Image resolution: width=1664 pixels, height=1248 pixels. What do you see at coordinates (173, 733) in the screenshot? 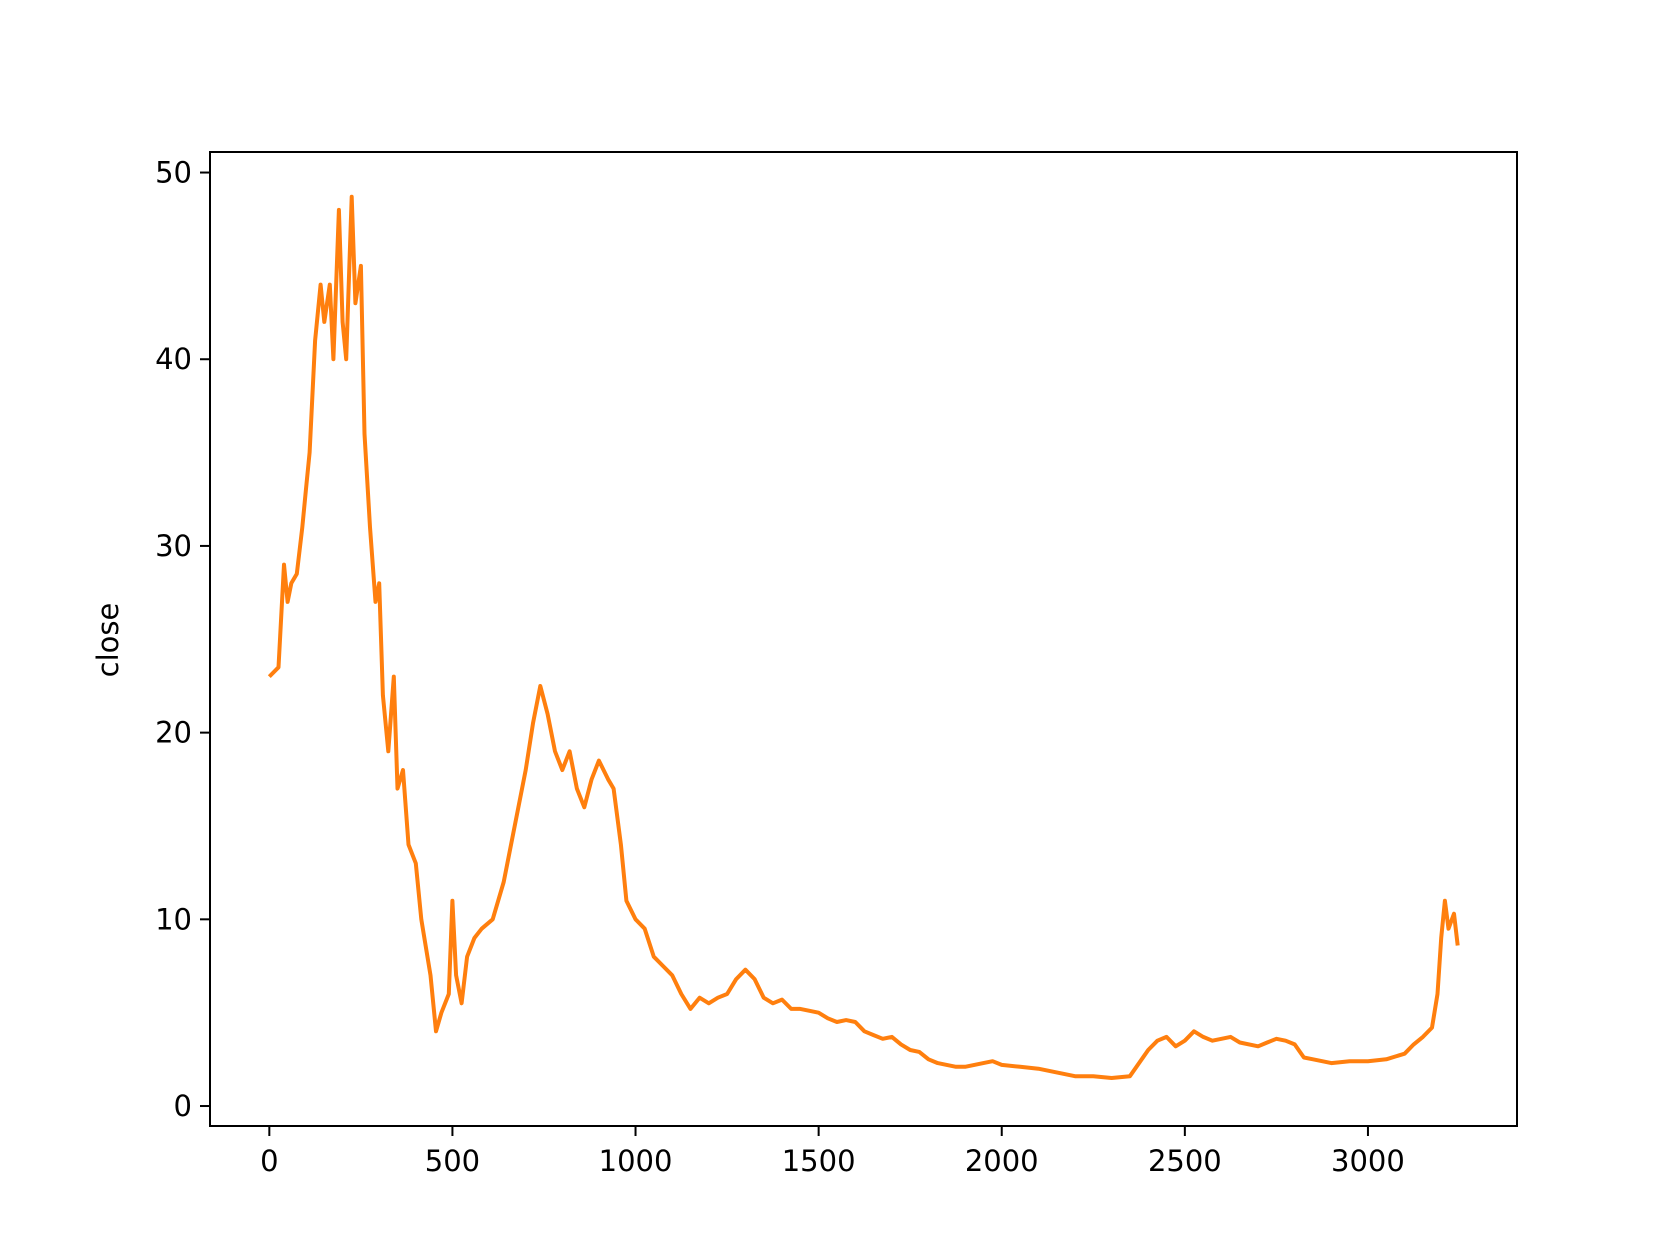
I see `y-tick-label: 20` at bounding box center [173, 733].